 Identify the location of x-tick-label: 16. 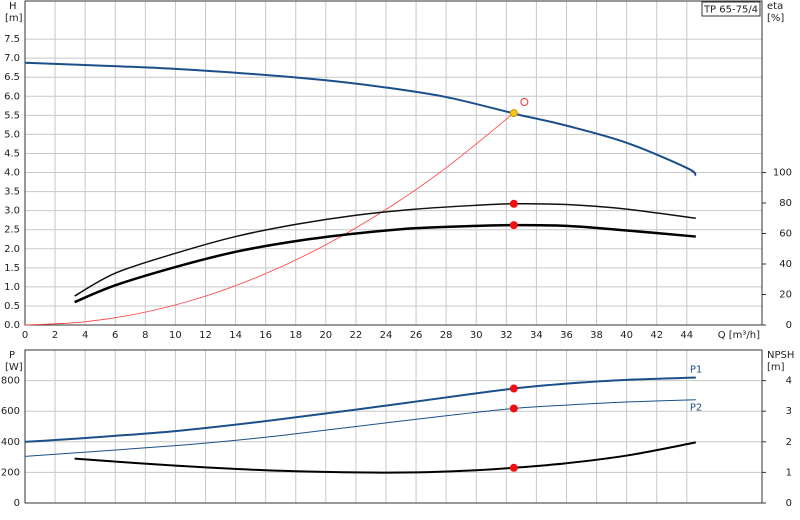
(265, 335).